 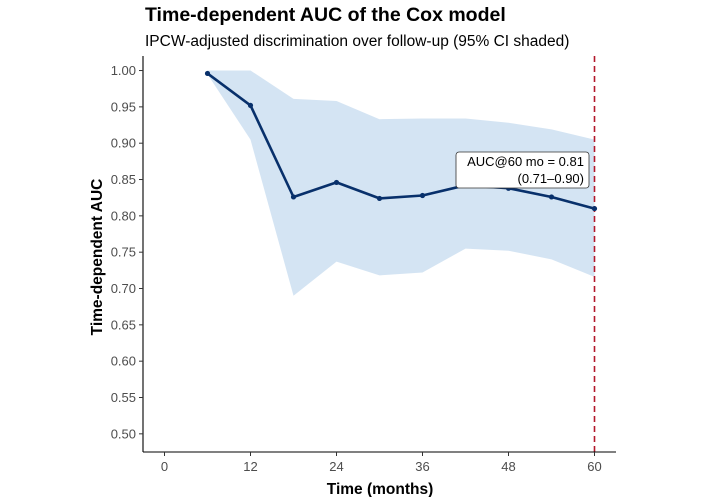 What do you see at coordinates (336, 466) in the screenshot?
I see `x-tick-label: 24` at bounding box center [336, 466].